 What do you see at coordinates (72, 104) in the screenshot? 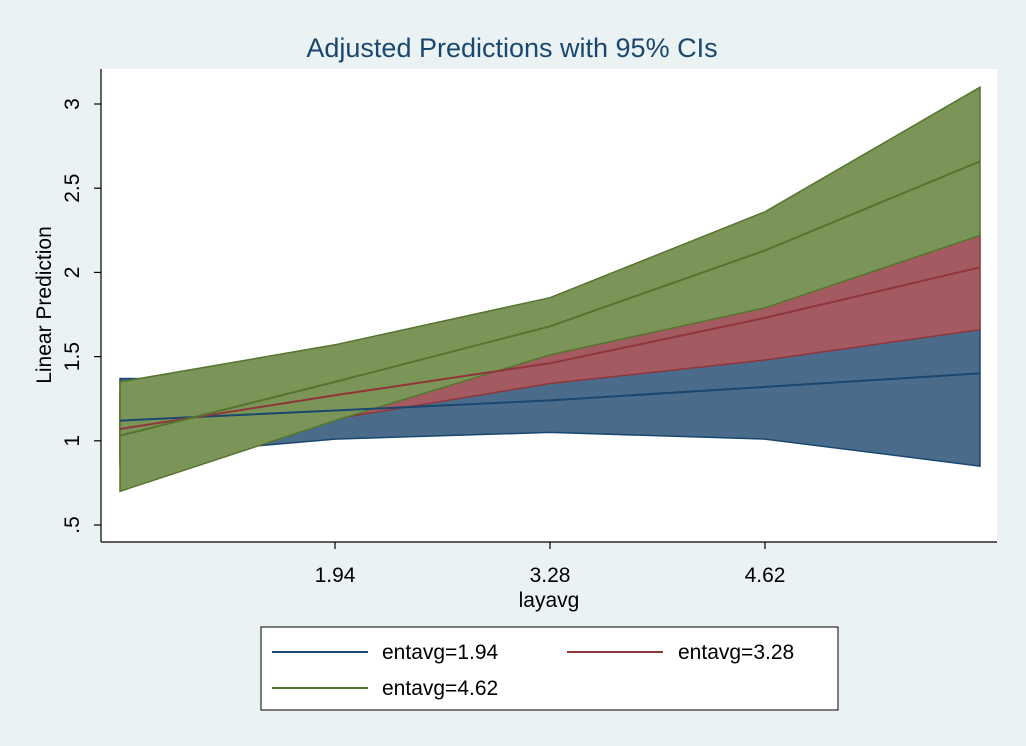
I see `y-tick-label: 3` at bounding box center [72, 104].